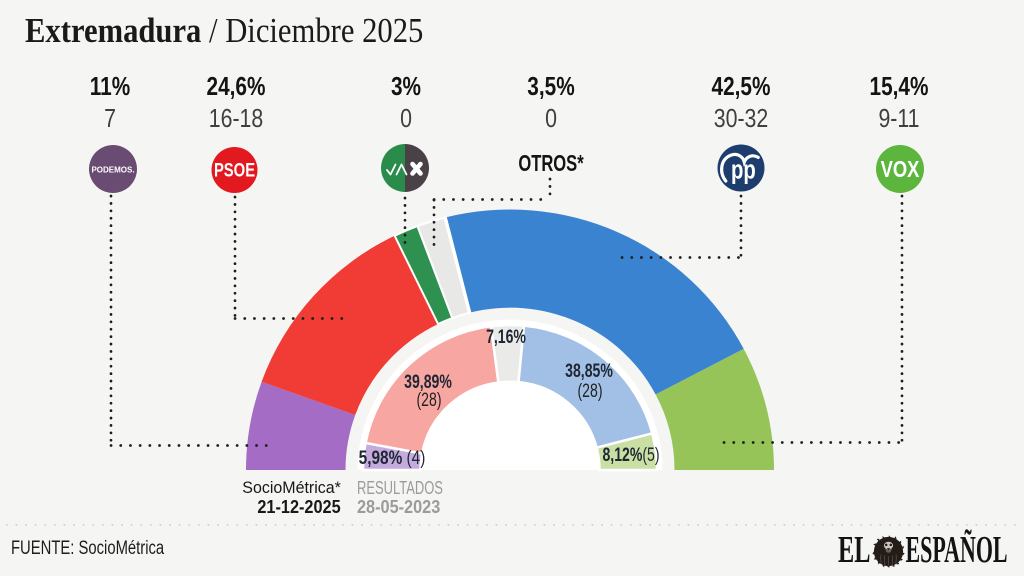  Describe the element at coordinates (112, 170) in the screenshot. I see `svg-text: PODEMOS.` at that location.